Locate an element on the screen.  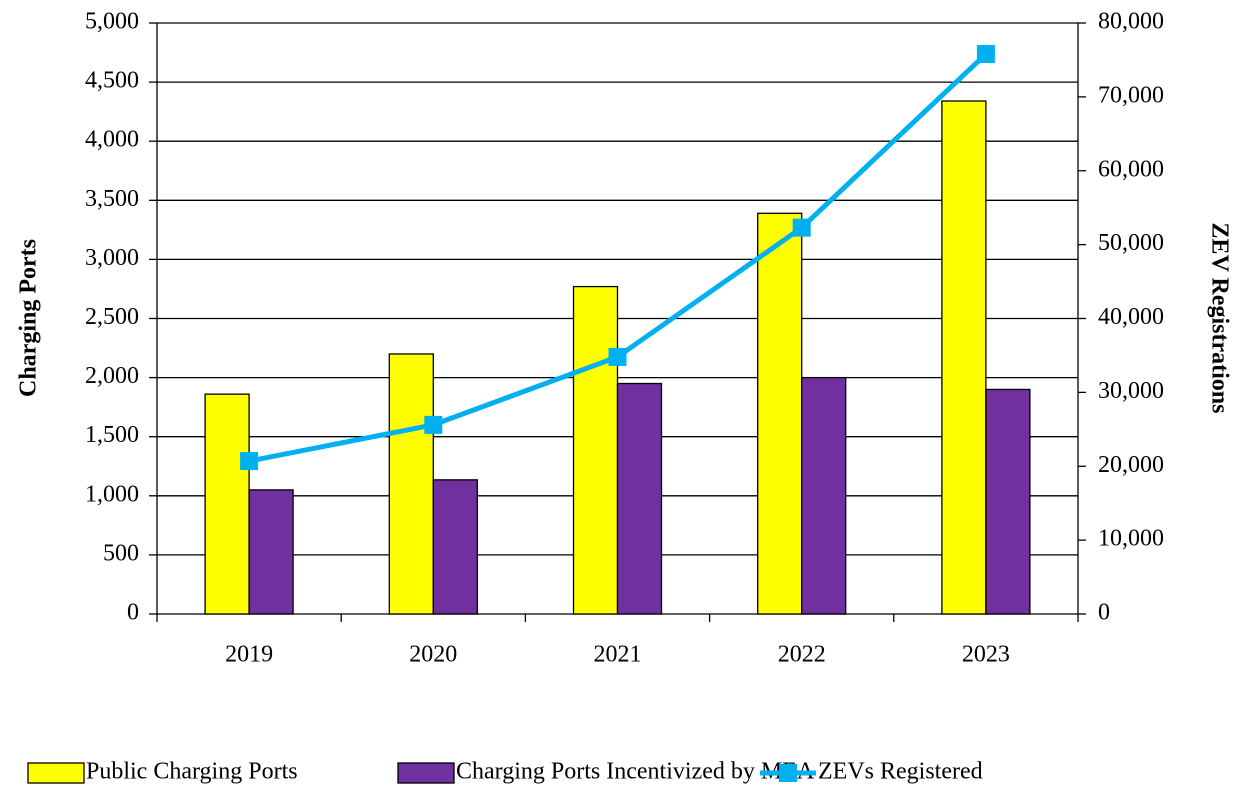
y-tick-label: 500 is located at coordinates (121, 553).